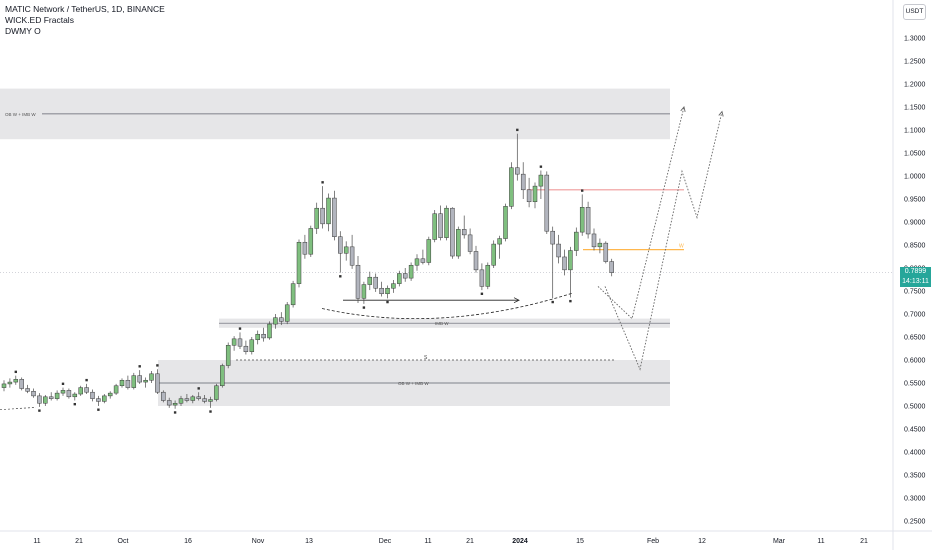 Image resolution: width=932 pixels, height=555 pixels. What do you see at coordinates (914, 12) in the screenshot?
I see `currency-button: USDT` at bounding box center [914, 12].